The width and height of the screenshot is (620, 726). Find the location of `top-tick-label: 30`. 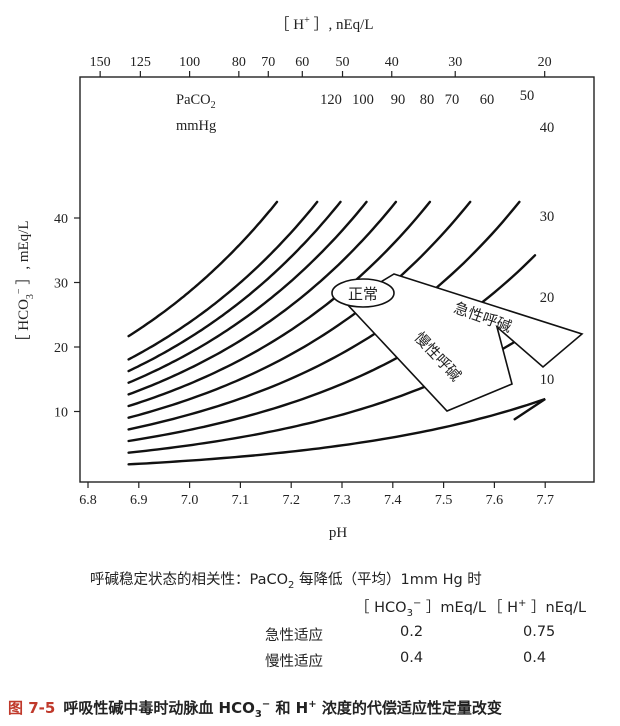

top-tick-label: 30 is located at coordinates (455, 62).